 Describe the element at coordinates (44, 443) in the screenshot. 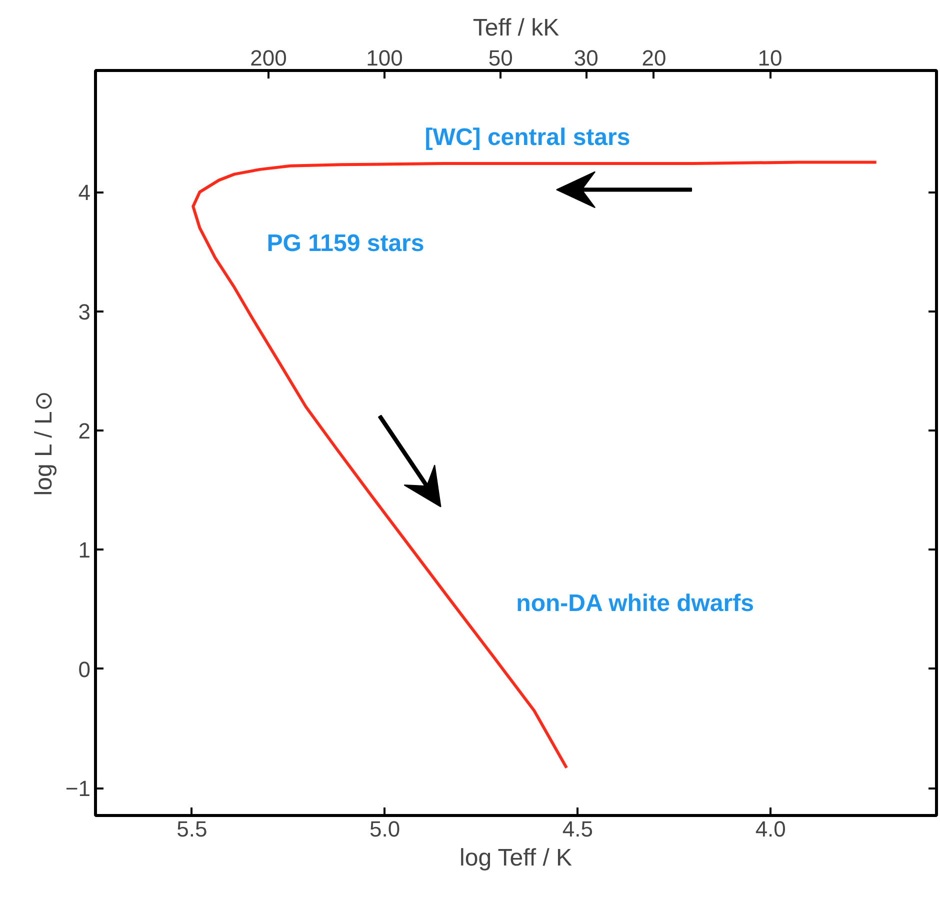

I see `y-axis-title: log L / L⊙` at that location.